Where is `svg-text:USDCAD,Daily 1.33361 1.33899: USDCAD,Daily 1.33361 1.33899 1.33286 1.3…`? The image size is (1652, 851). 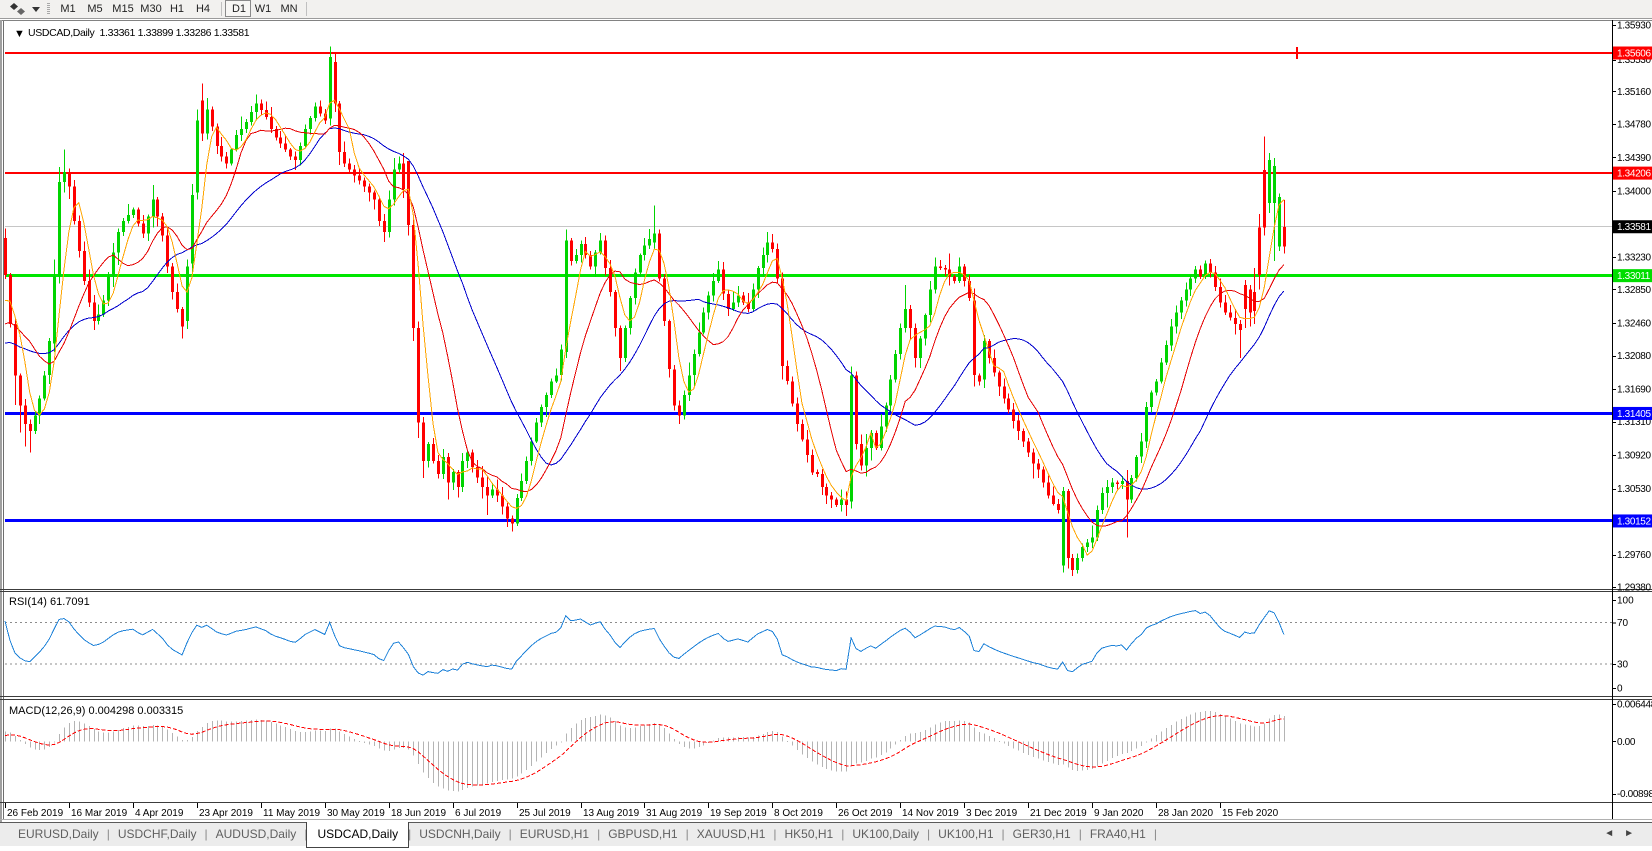 svg-text:USDCAD,Daily 1.33361 1.33899: USDCAD,Daily 1.33361 1.33899 1.33286 1.3… is located at coordinates (139, 33).